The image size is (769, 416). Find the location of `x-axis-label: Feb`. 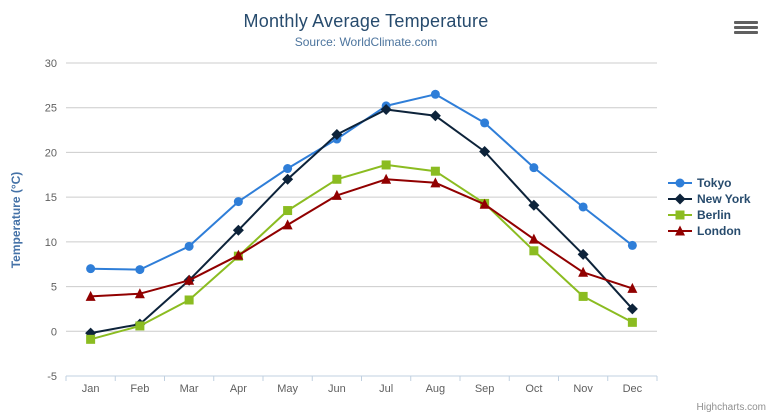

x-axis-label: Feb is located at coordinates (139, 389).